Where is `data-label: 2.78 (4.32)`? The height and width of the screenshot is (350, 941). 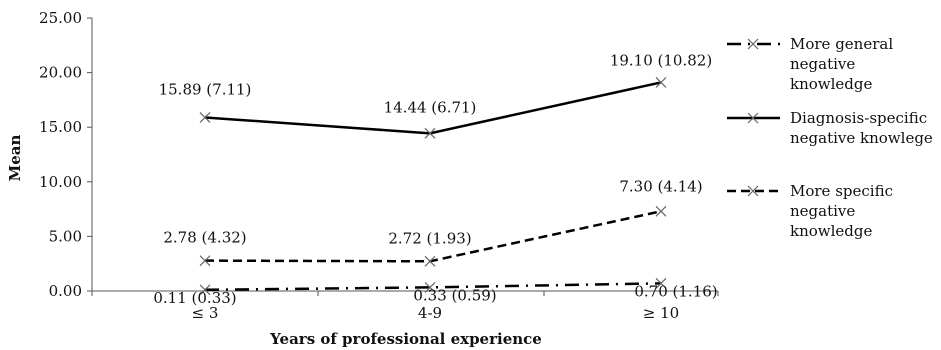
data-label: 2.78 (4.32) is located at coordinates (204, 238).